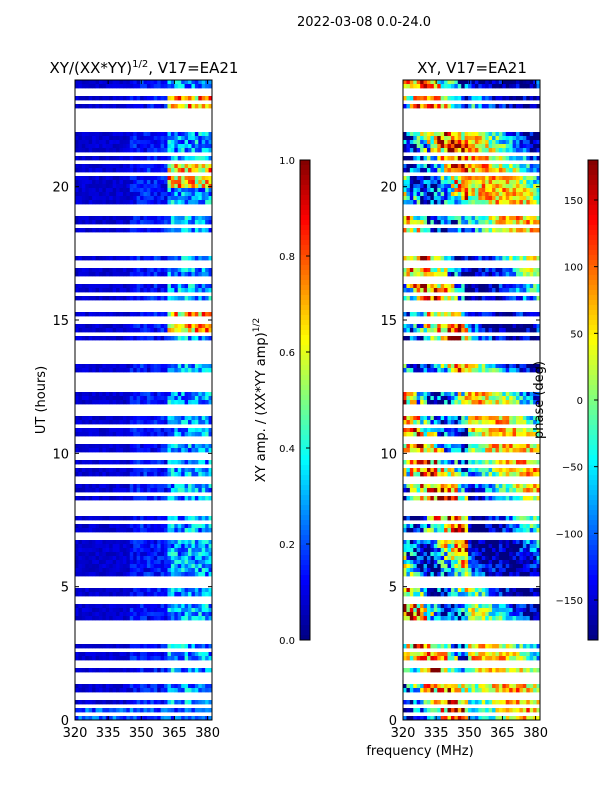  What do you see at coordinates (569, 534) in the screenshot?
I see `colorbar-tick-label: −100` at bounding box center [569, 534].